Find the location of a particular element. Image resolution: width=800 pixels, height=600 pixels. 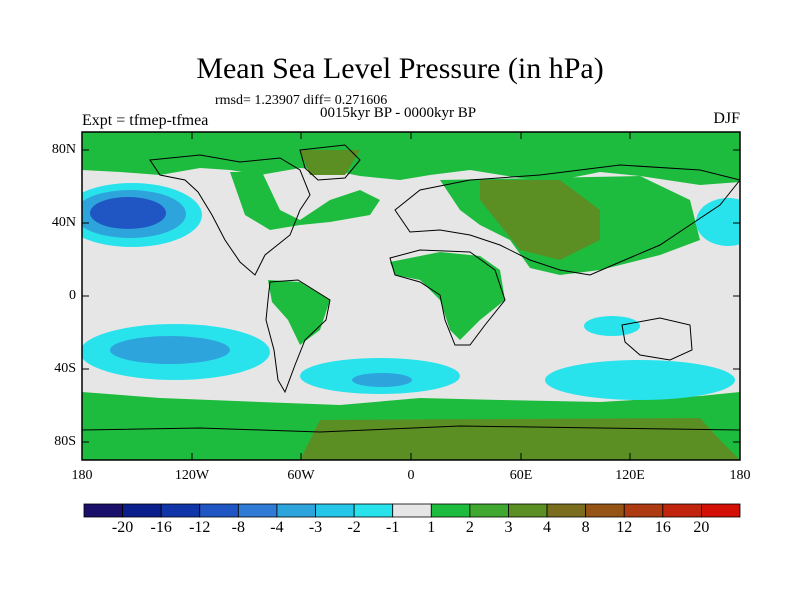

stats-text: rmsd= 1.23907 diff= 0.271606 is located at coordinates (301, 100).